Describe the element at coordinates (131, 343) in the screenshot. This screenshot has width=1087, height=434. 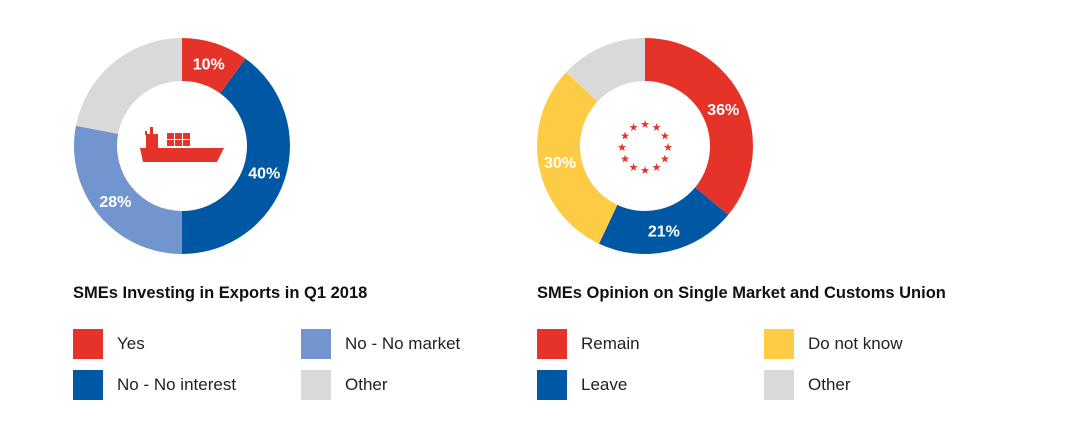
I see `legend-label: Yes` at that location.